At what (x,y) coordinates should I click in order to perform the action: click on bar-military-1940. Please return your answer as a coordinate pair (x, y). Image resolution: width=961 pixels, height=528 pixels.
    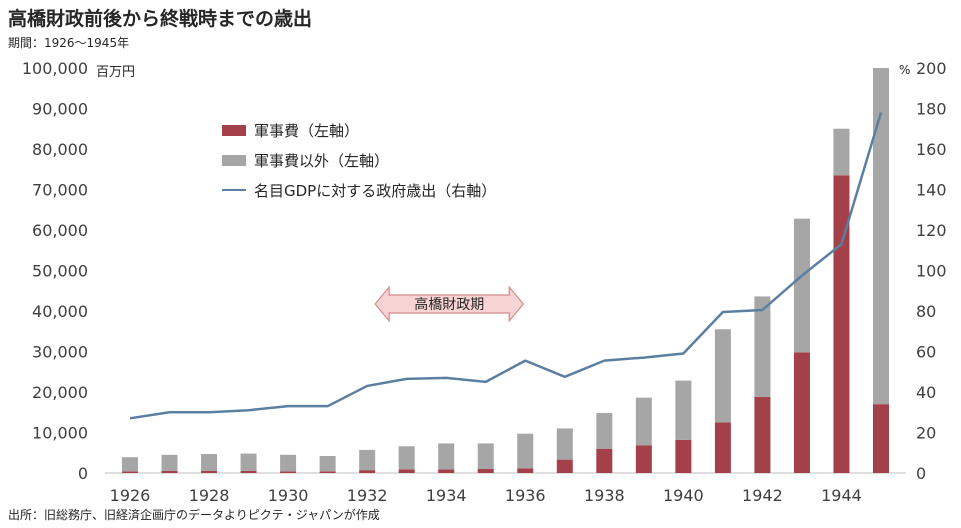
    Looking at the image, I should click on (683, 456).